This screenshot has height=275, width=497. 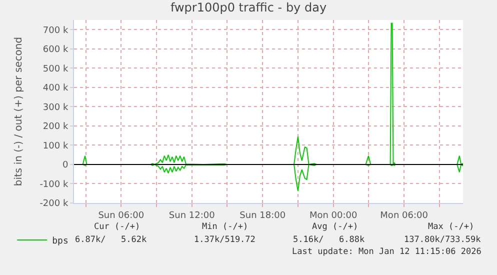 What do you see at coordinates (404, 215) in the screenshot?
I see `x-tick-label: Mon 06:00` at bounding box center [404, 215].